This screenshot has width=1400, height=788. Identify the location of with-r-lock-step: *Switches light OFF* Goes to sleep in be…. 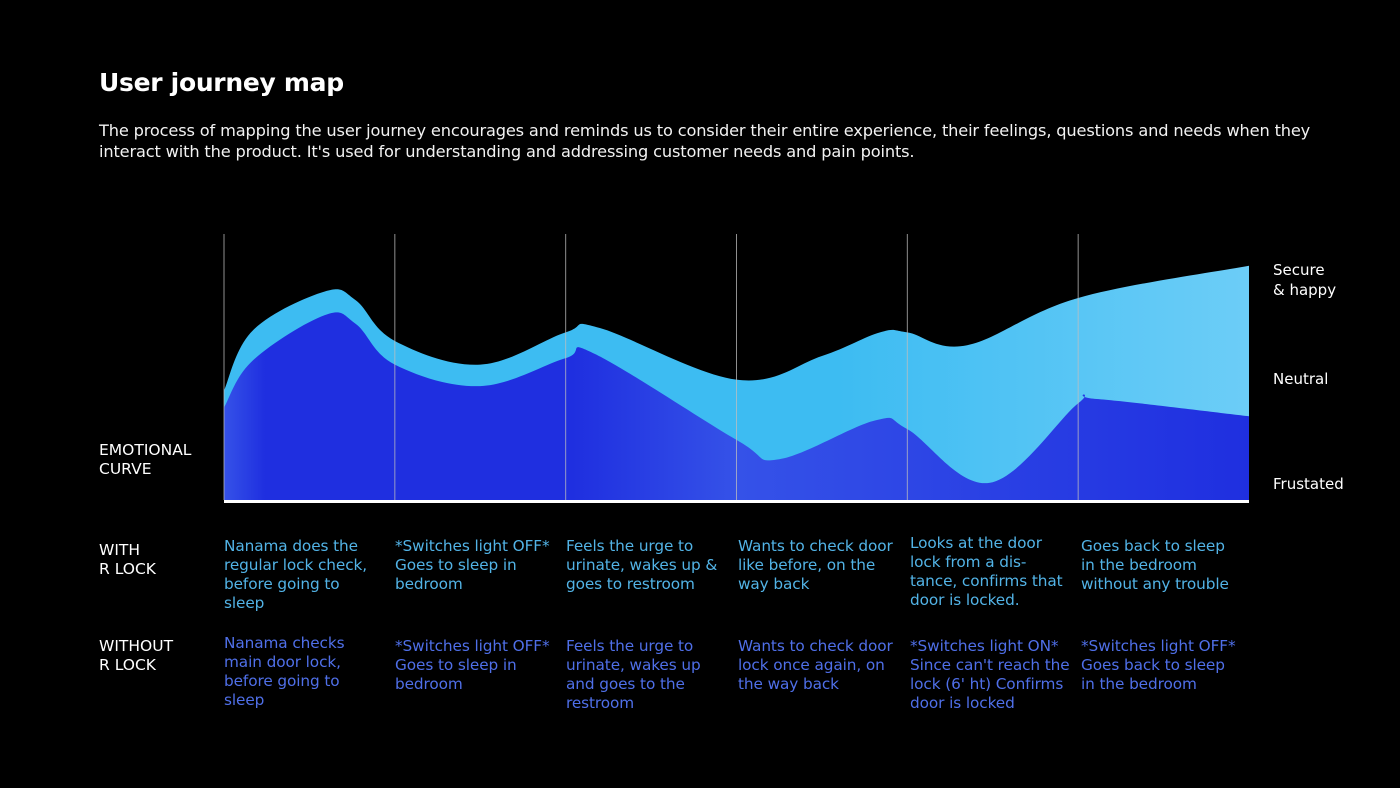
(472, 565).